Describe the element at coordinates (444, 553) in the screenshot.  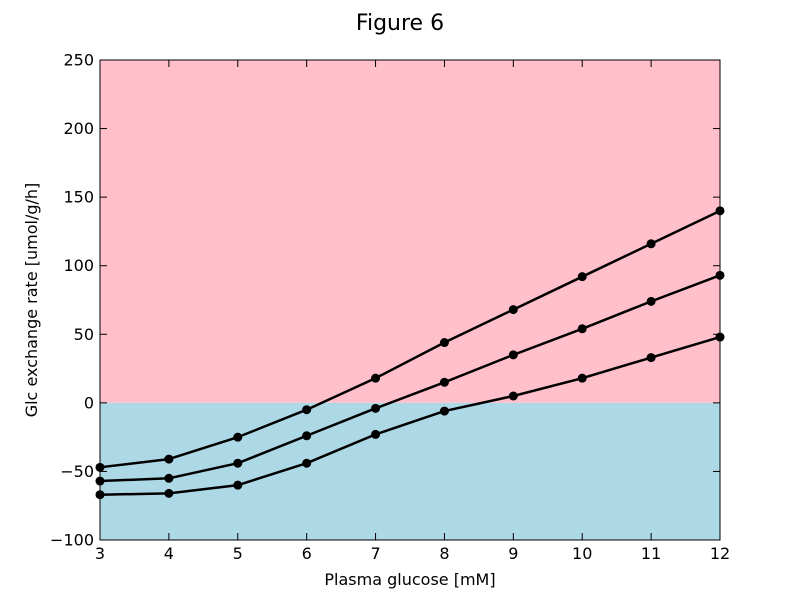
I see `x-tick-label: 8` at that location.